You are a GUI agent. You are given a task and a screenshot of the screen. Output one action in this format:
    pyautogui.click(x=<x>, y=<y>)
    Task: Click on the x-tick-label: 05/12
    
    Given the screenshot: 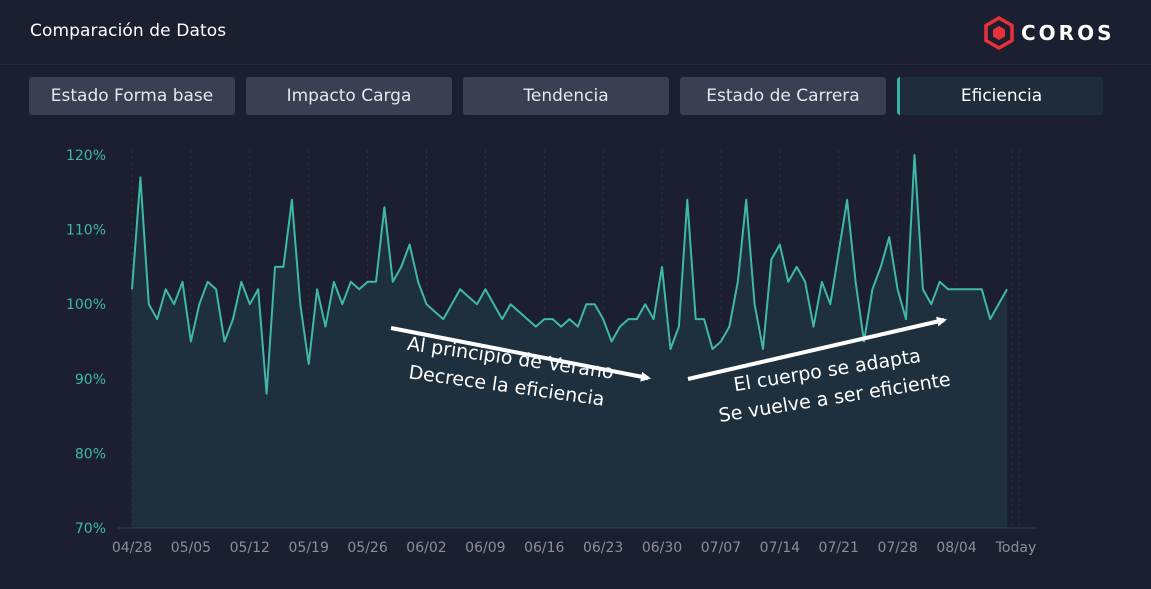 What is the action you would take?
    pyautogui.click(x=250, y=548)
    